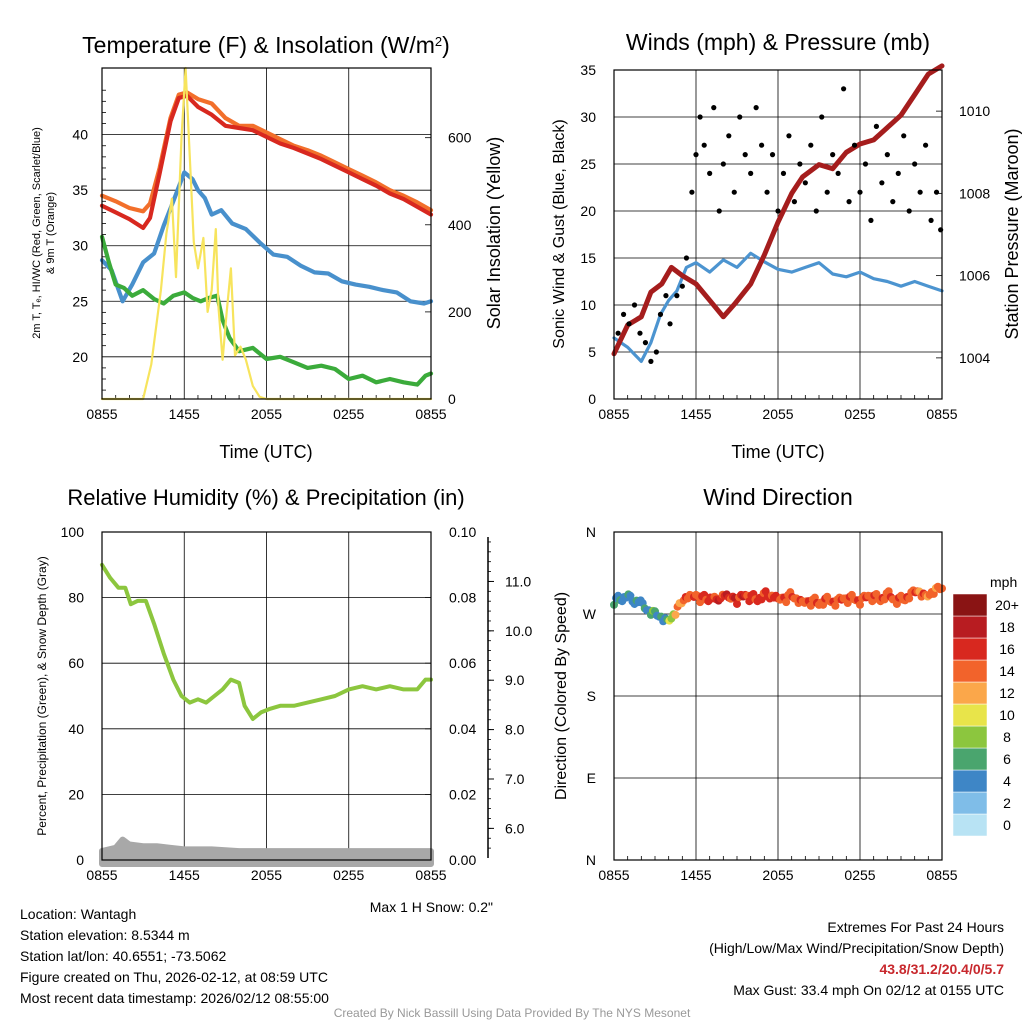 Image resolution: width=1024 pixels, height=1024 pixels. I want to click on temp-title-superscript: 2, so click(438, 41).